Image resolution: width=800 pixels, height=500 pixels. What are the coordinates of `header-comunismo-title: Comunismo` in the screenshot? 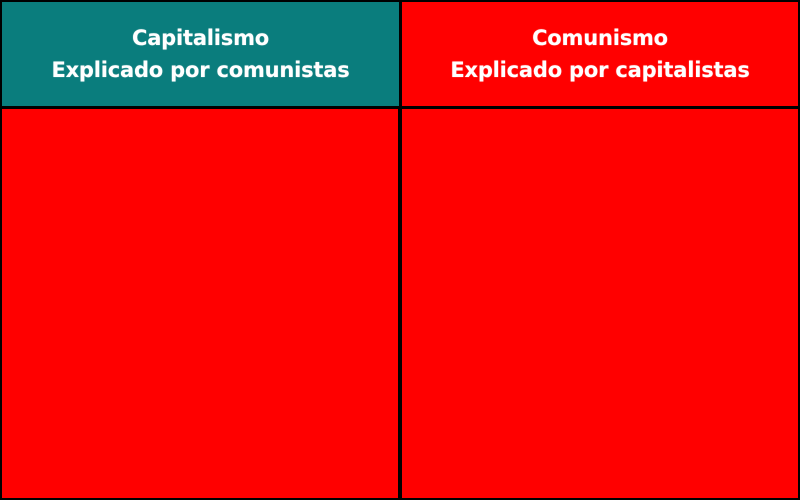 It's located at (600, 38).